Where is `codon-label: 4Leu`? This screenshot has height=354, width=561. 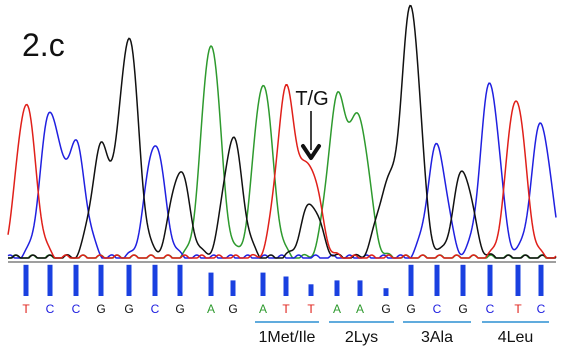
codon-label: 4Leu is located at coordinates (516, 337).